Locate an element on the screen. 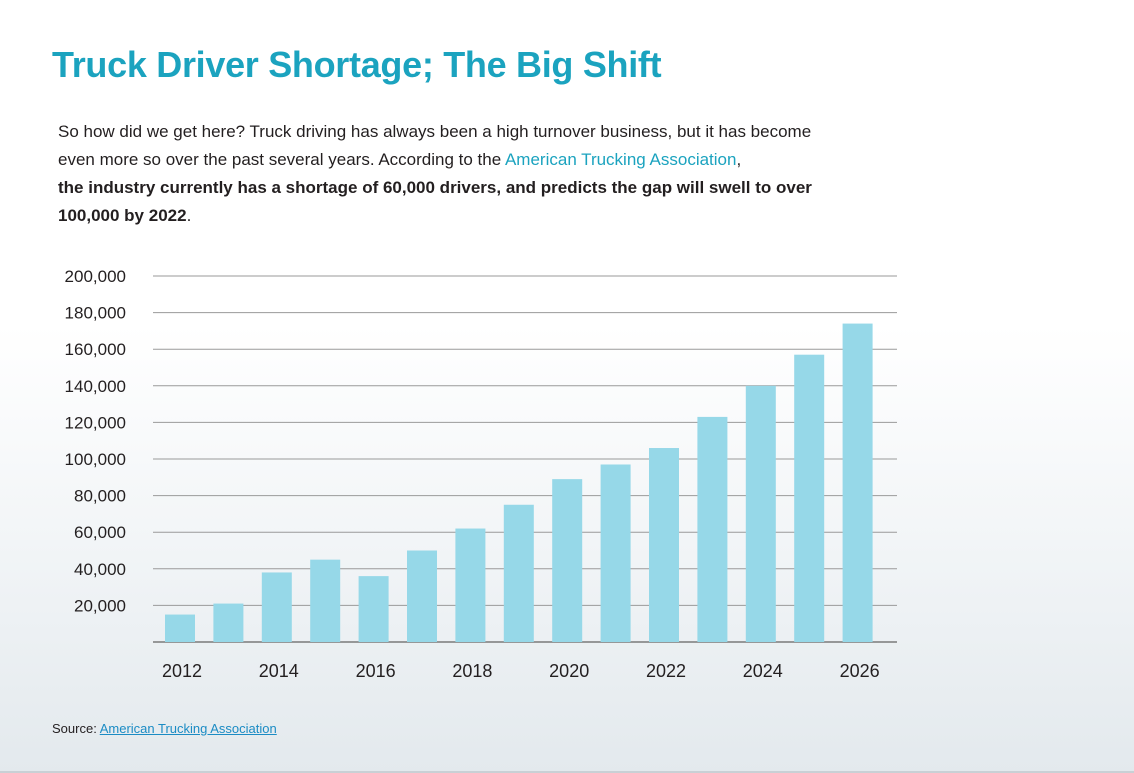 Image resolution: width=1134 pixels, height=773 pixels. bar-2014 is located at coordinates (276, 607).